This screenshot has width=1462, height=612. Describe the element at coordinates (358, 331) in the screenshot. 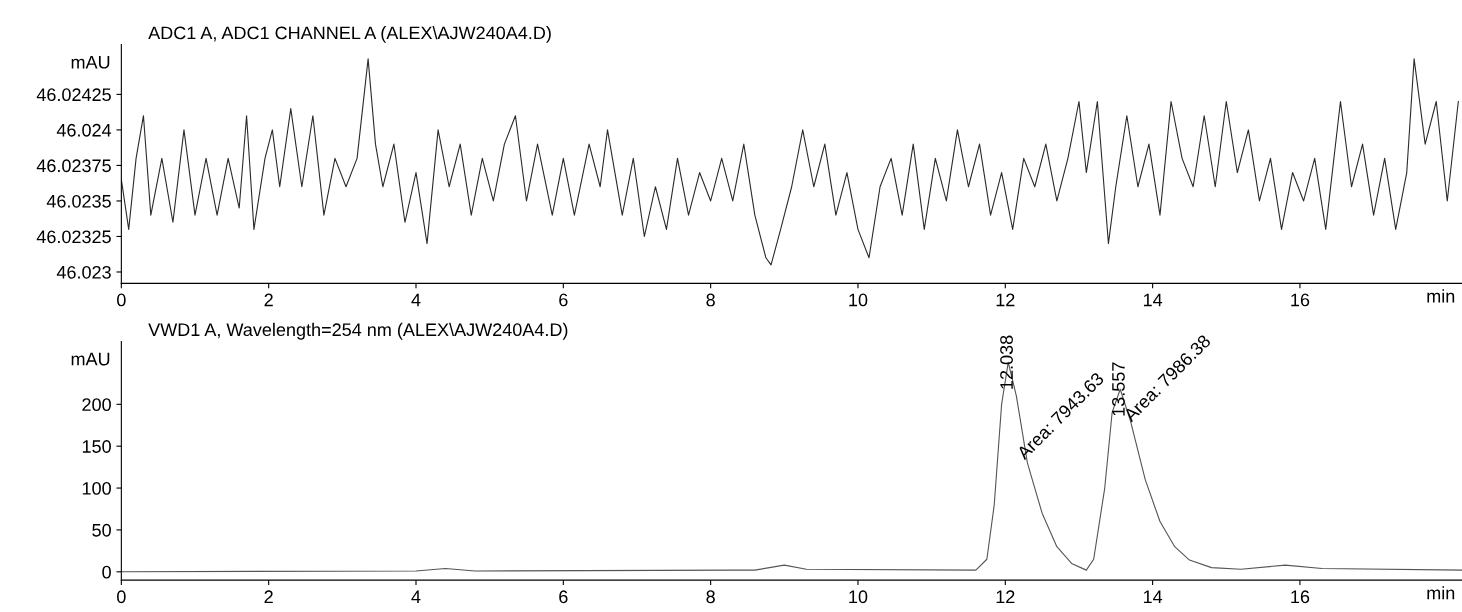

I see `chart-title: VWD1 A, Wavelength=254 nm (ALEX\AJW240A4.D)` at that location.